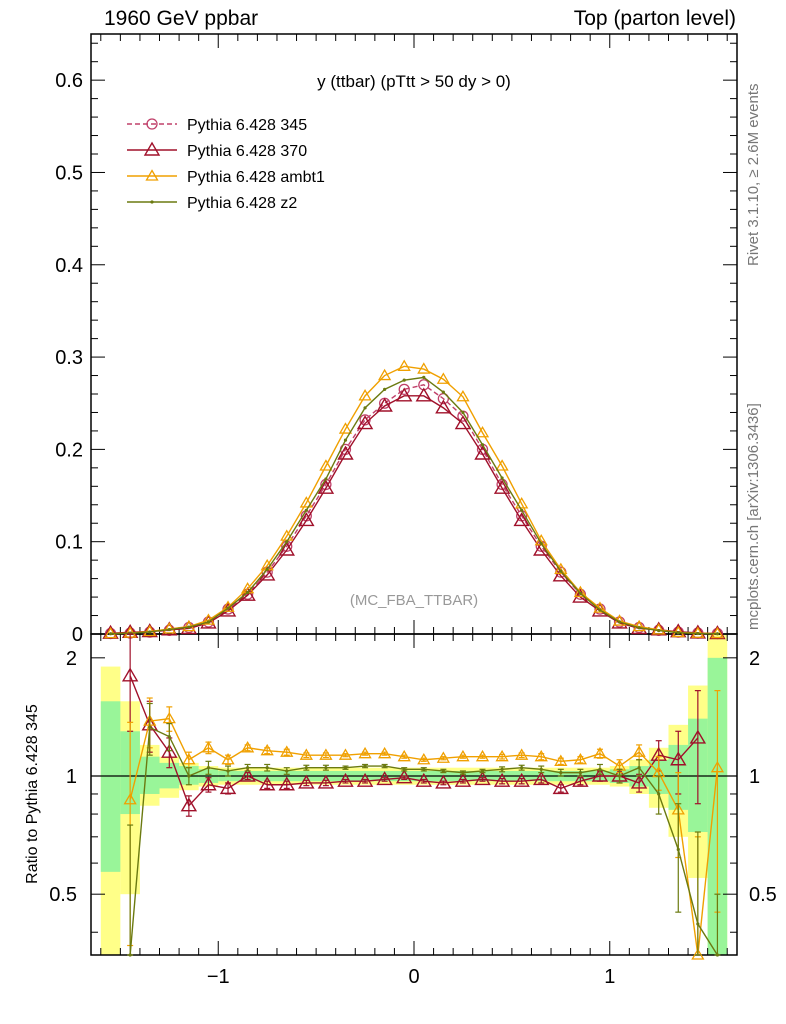  I want to click on ratio-y-tick-label: 0.5, so click(63, 895).